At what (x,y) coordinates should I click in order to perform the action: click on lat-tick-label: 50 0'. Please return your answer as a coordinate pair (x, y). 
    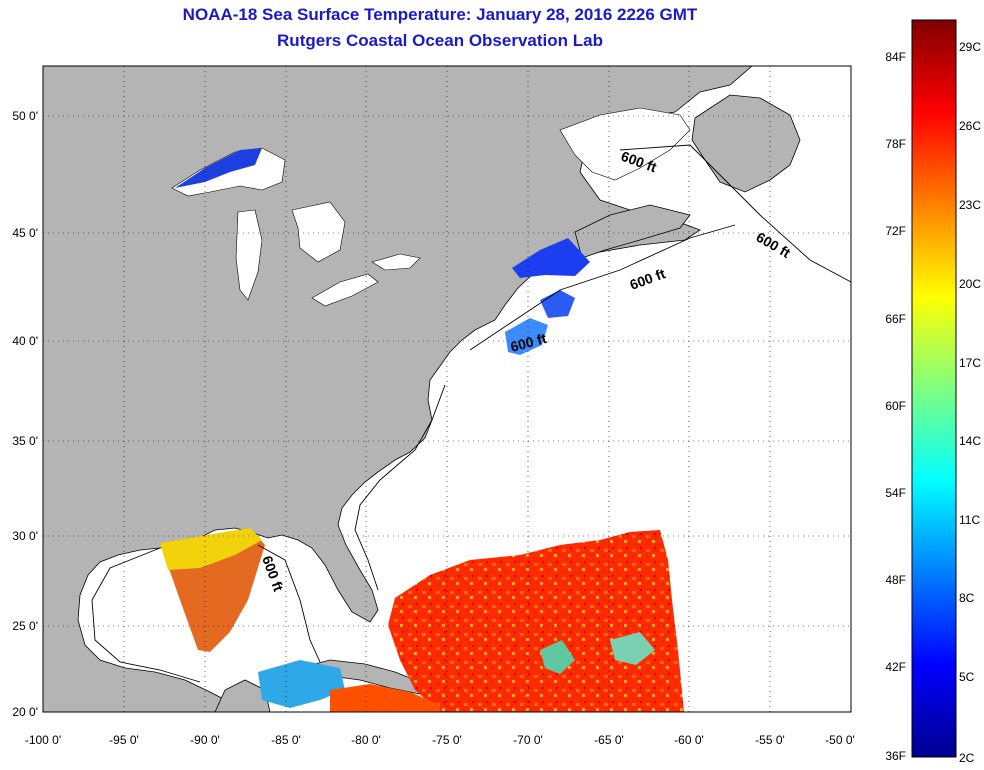
    Looking at the image, I should click on (25, 116).